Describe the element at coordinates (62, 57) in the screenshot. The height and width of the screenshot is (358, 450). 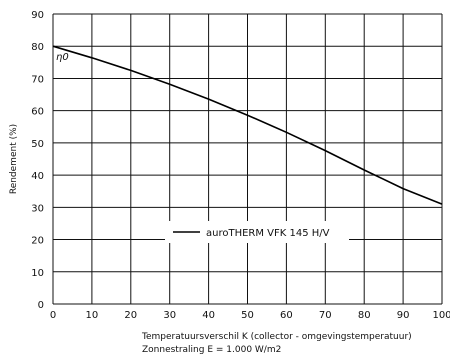
I see `eta-annotation: η0` at that location.